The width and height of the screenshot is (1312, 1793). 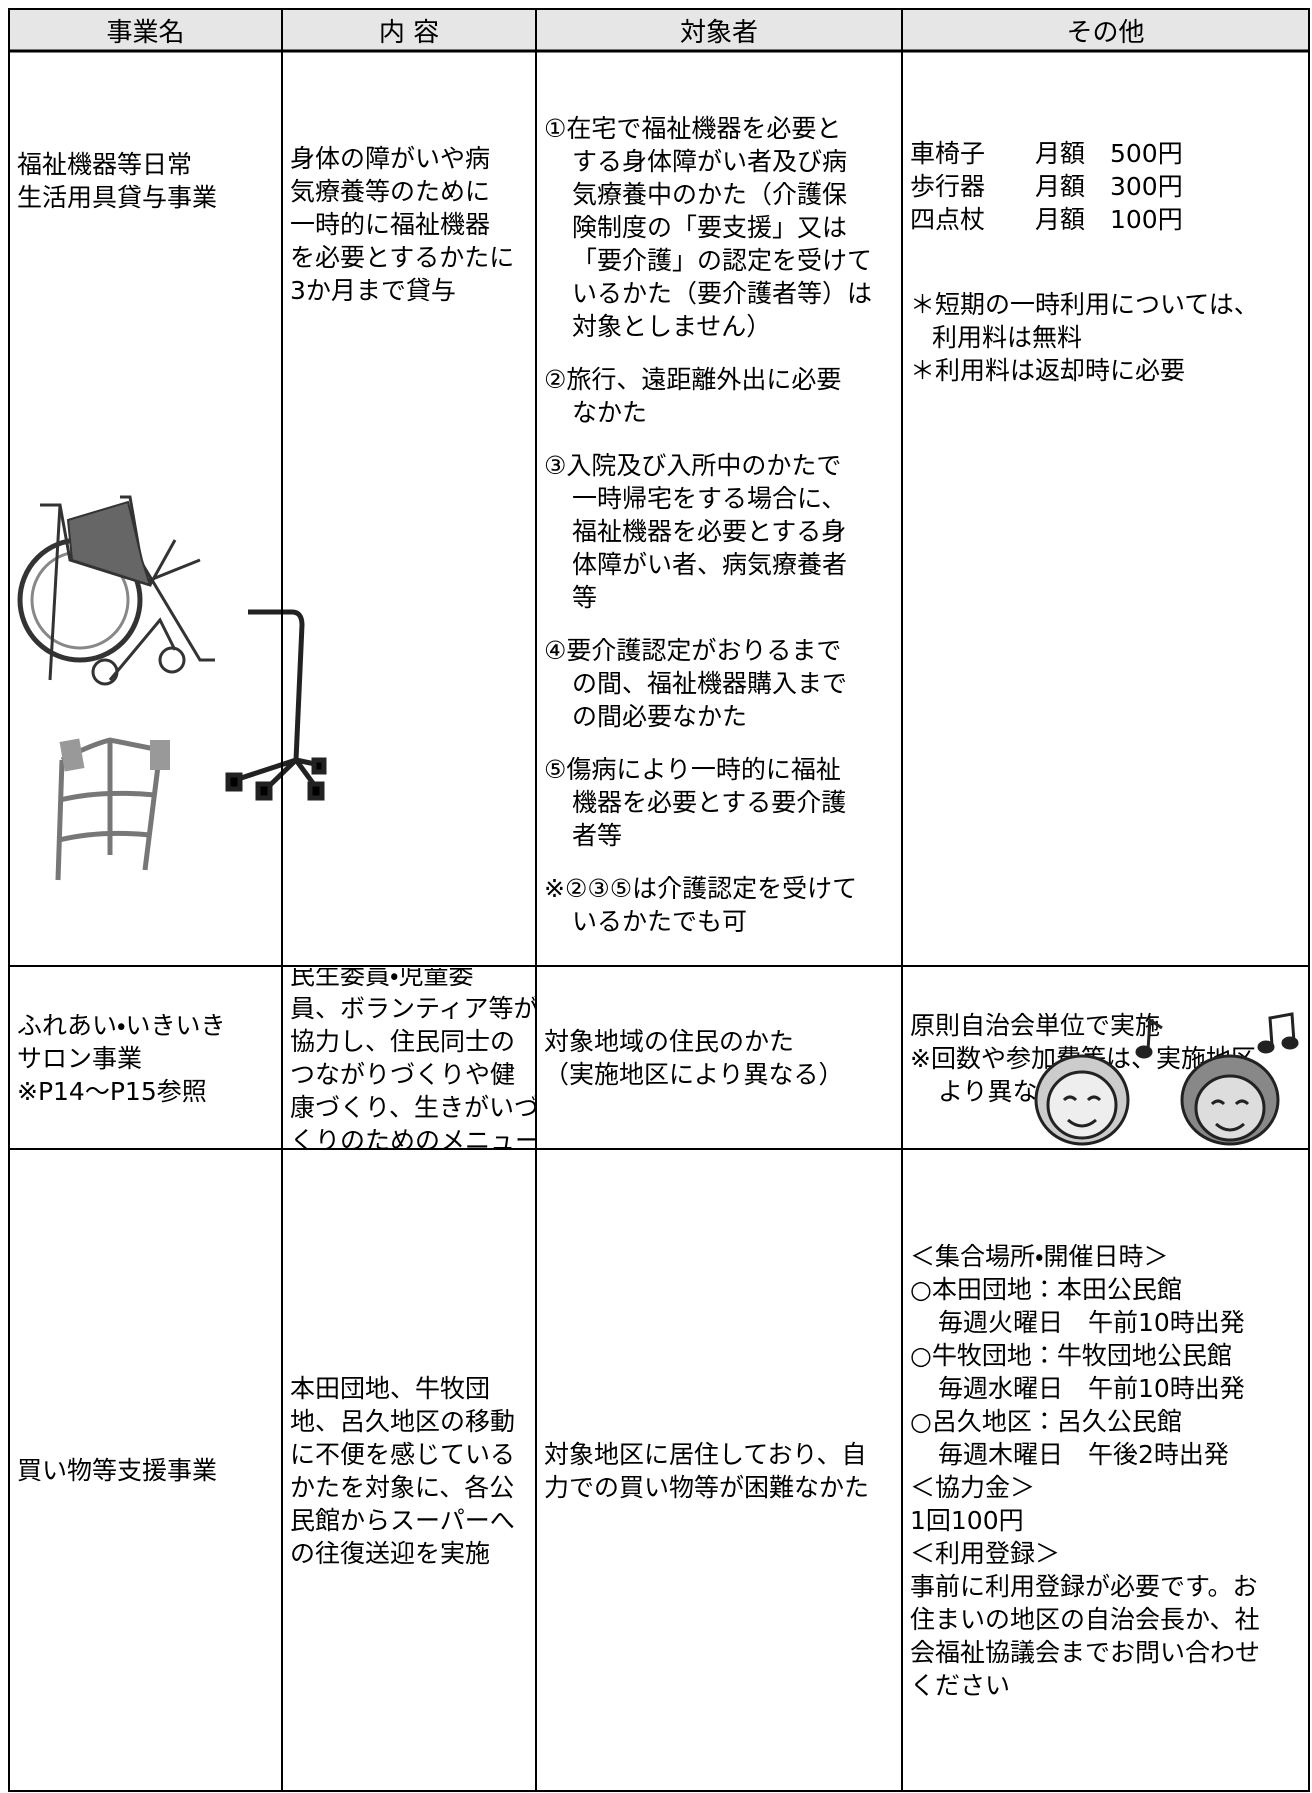 What do you see at coordinates (1084, 1586) in the screenshot?
I see `cell-line: 事前に利用登録が必要です。お` at bounding box center [1084, 1586].